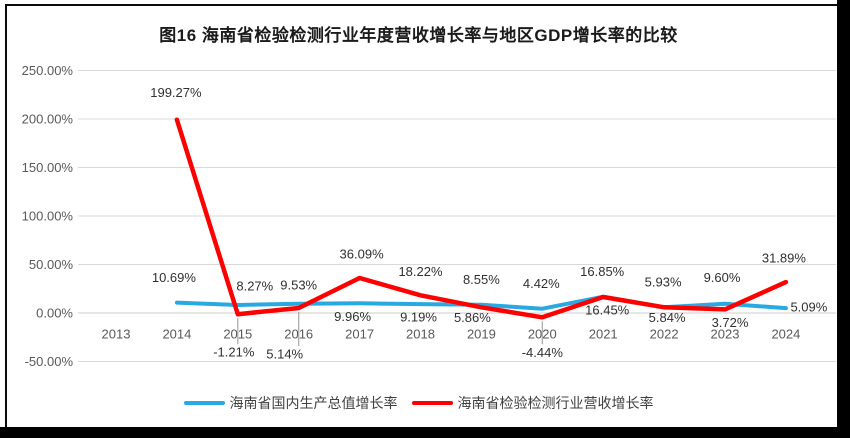  I want to click on data-label-gdp-2016: 9.53%, so click(298, 284).